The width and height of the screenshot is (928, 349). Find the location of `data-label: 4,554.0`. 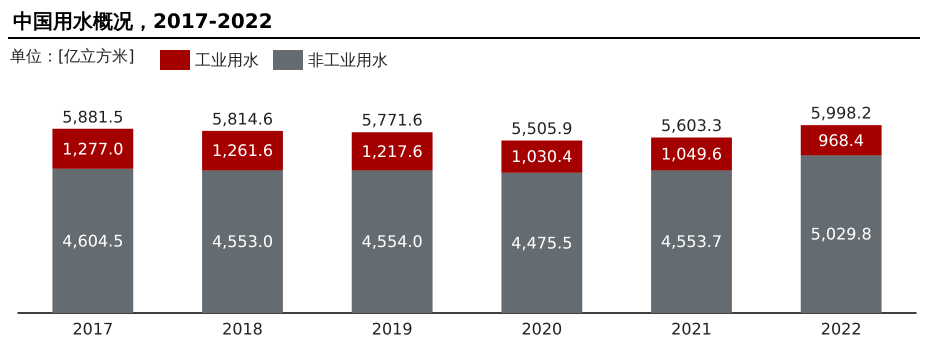

data-label: 4,554.0 is located at coordinates (392, 242).